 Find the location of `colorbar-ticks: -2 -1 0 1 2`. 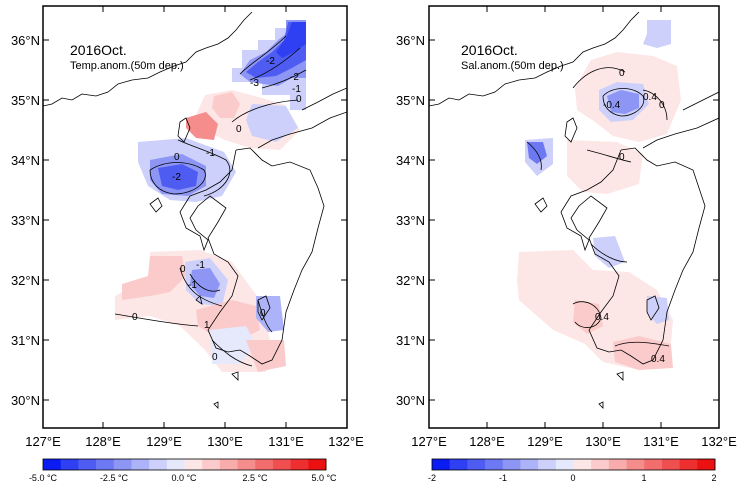

colorbar-ticks: -2 -1 0 1 2 is located at coordinates (572, 478).